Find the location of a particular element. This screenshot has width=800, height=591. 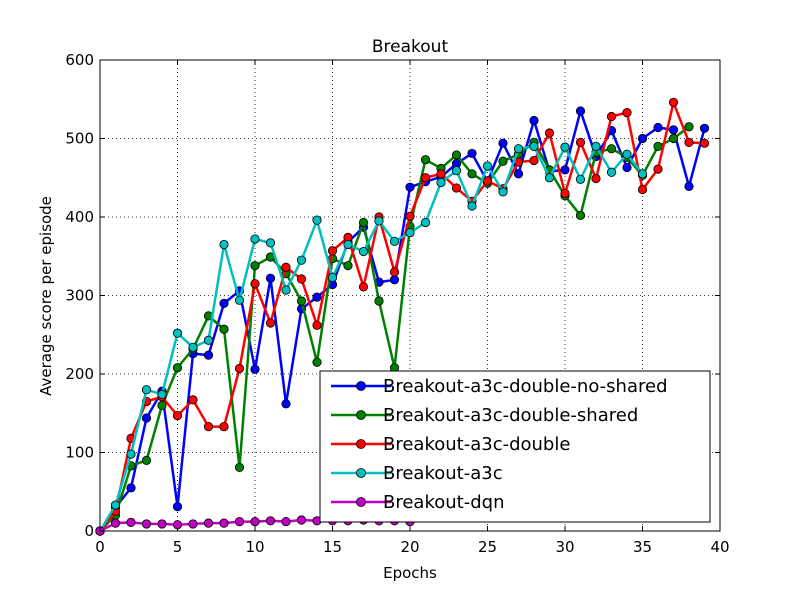

legend-label: Breakout-a3c-double-no-shared is located at coordinates (525, 386).